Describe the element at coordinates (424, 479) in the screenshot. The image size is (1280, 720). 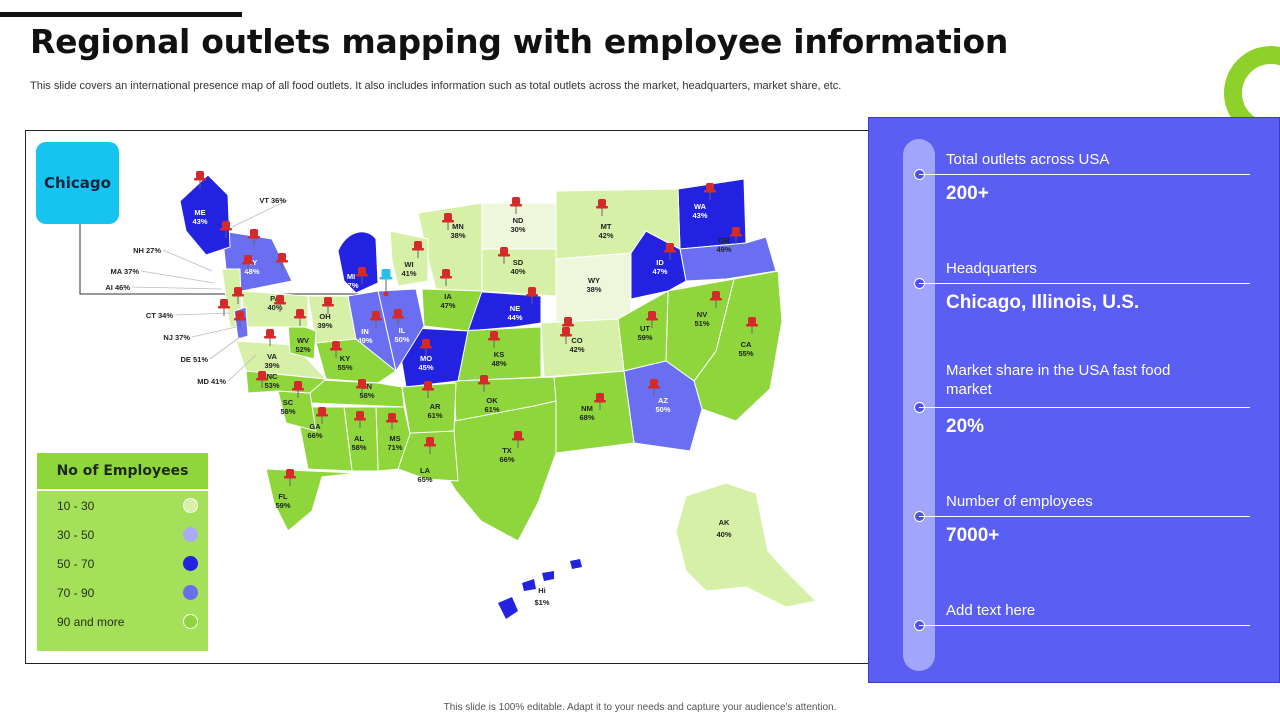
I see `state-label-pct: 65%` at that location.